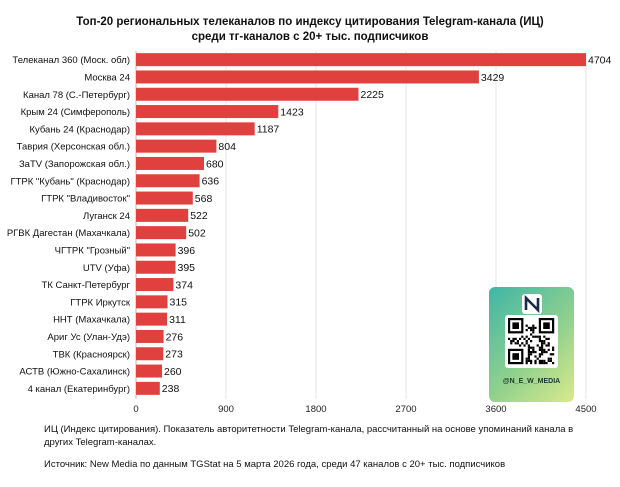  What do you see at coordinates (171, 389) in the screenshot?
I see `data-label: 238` at bounding box center [171, 389].